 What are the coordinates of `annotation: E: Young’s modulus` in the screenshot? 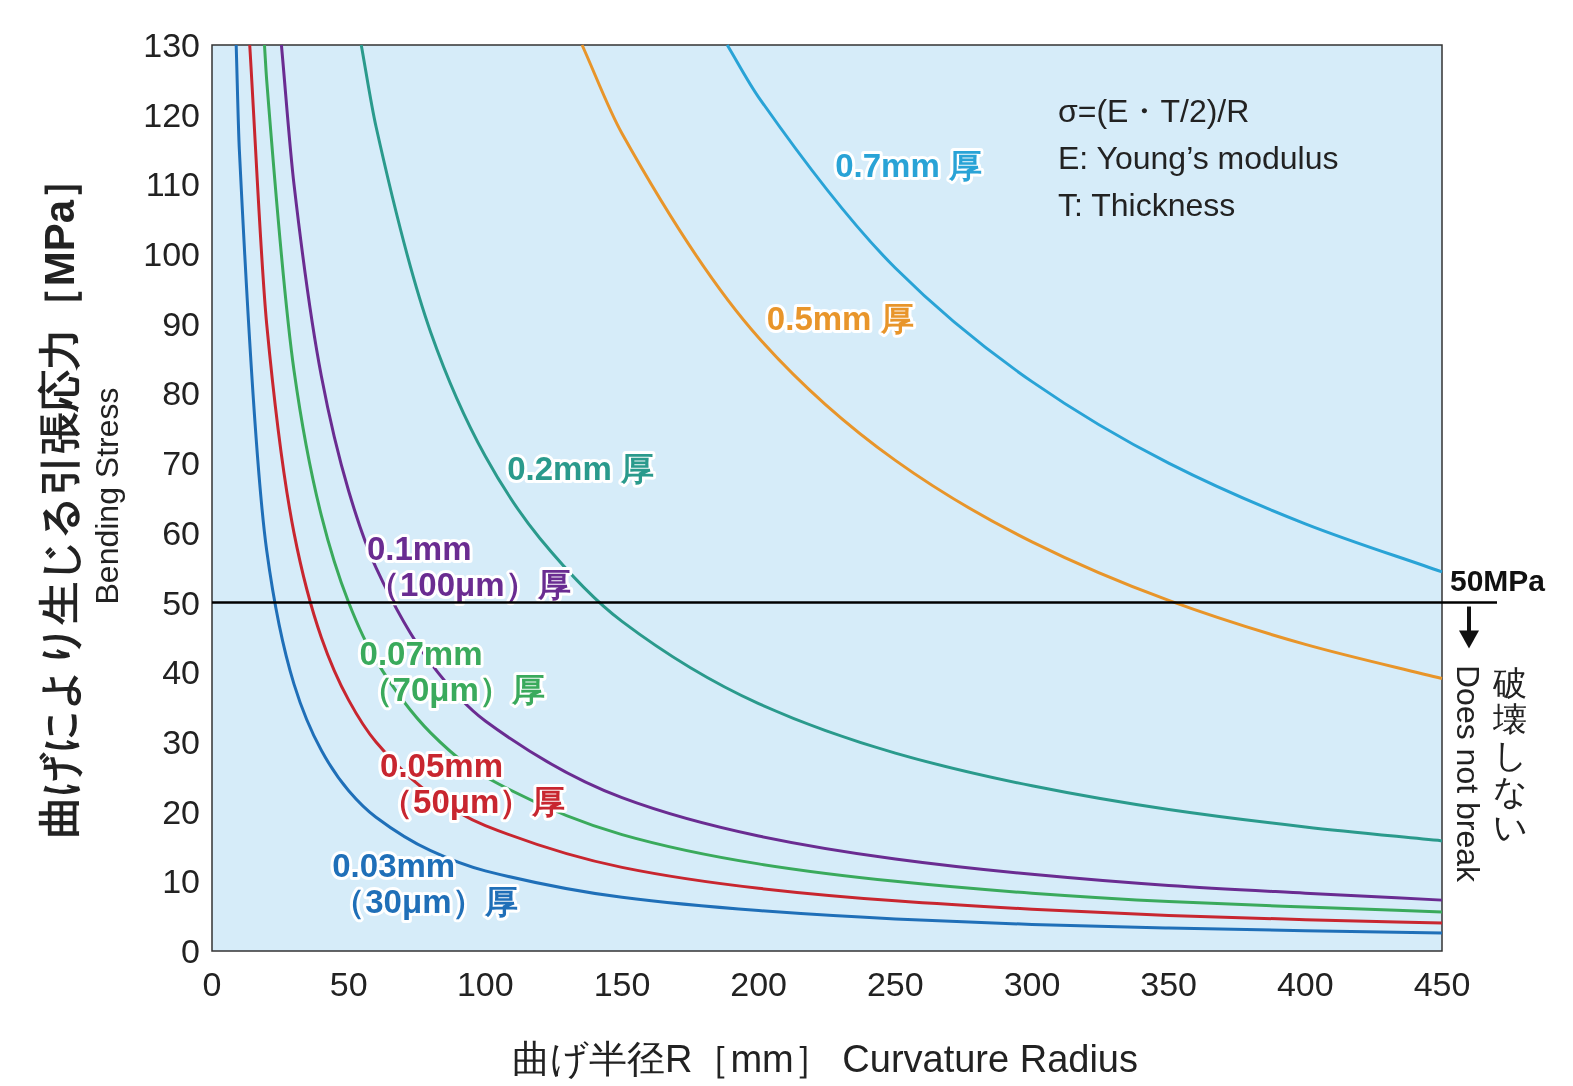 It's located at (1198, 158).